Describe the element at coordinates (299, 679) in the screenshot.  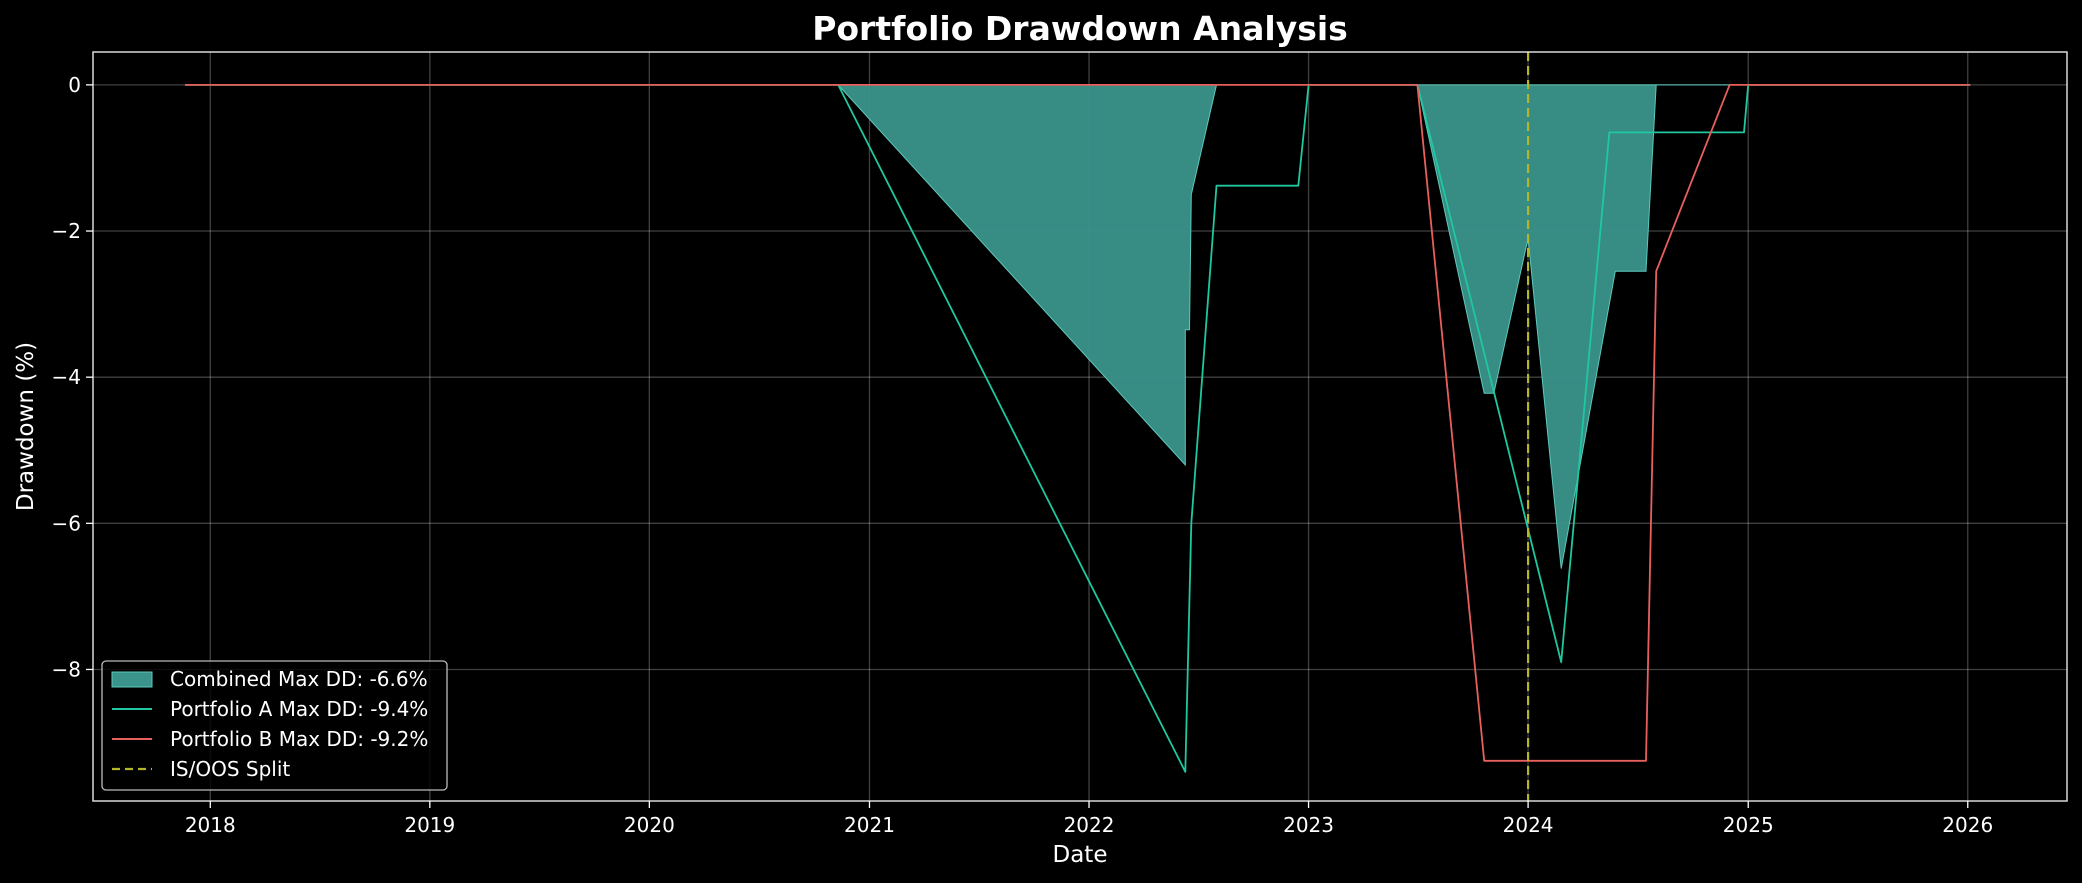
I see `legend-entry-label: Combined Max DD: -6.6%` at that location.